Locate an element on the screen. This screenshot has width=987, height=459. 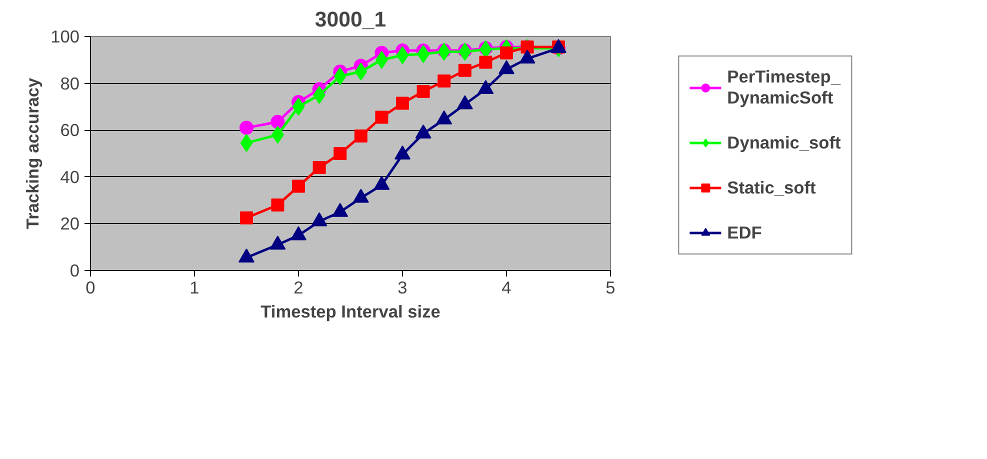
y-tick-label: 20 is located at coordinates (70, 224).